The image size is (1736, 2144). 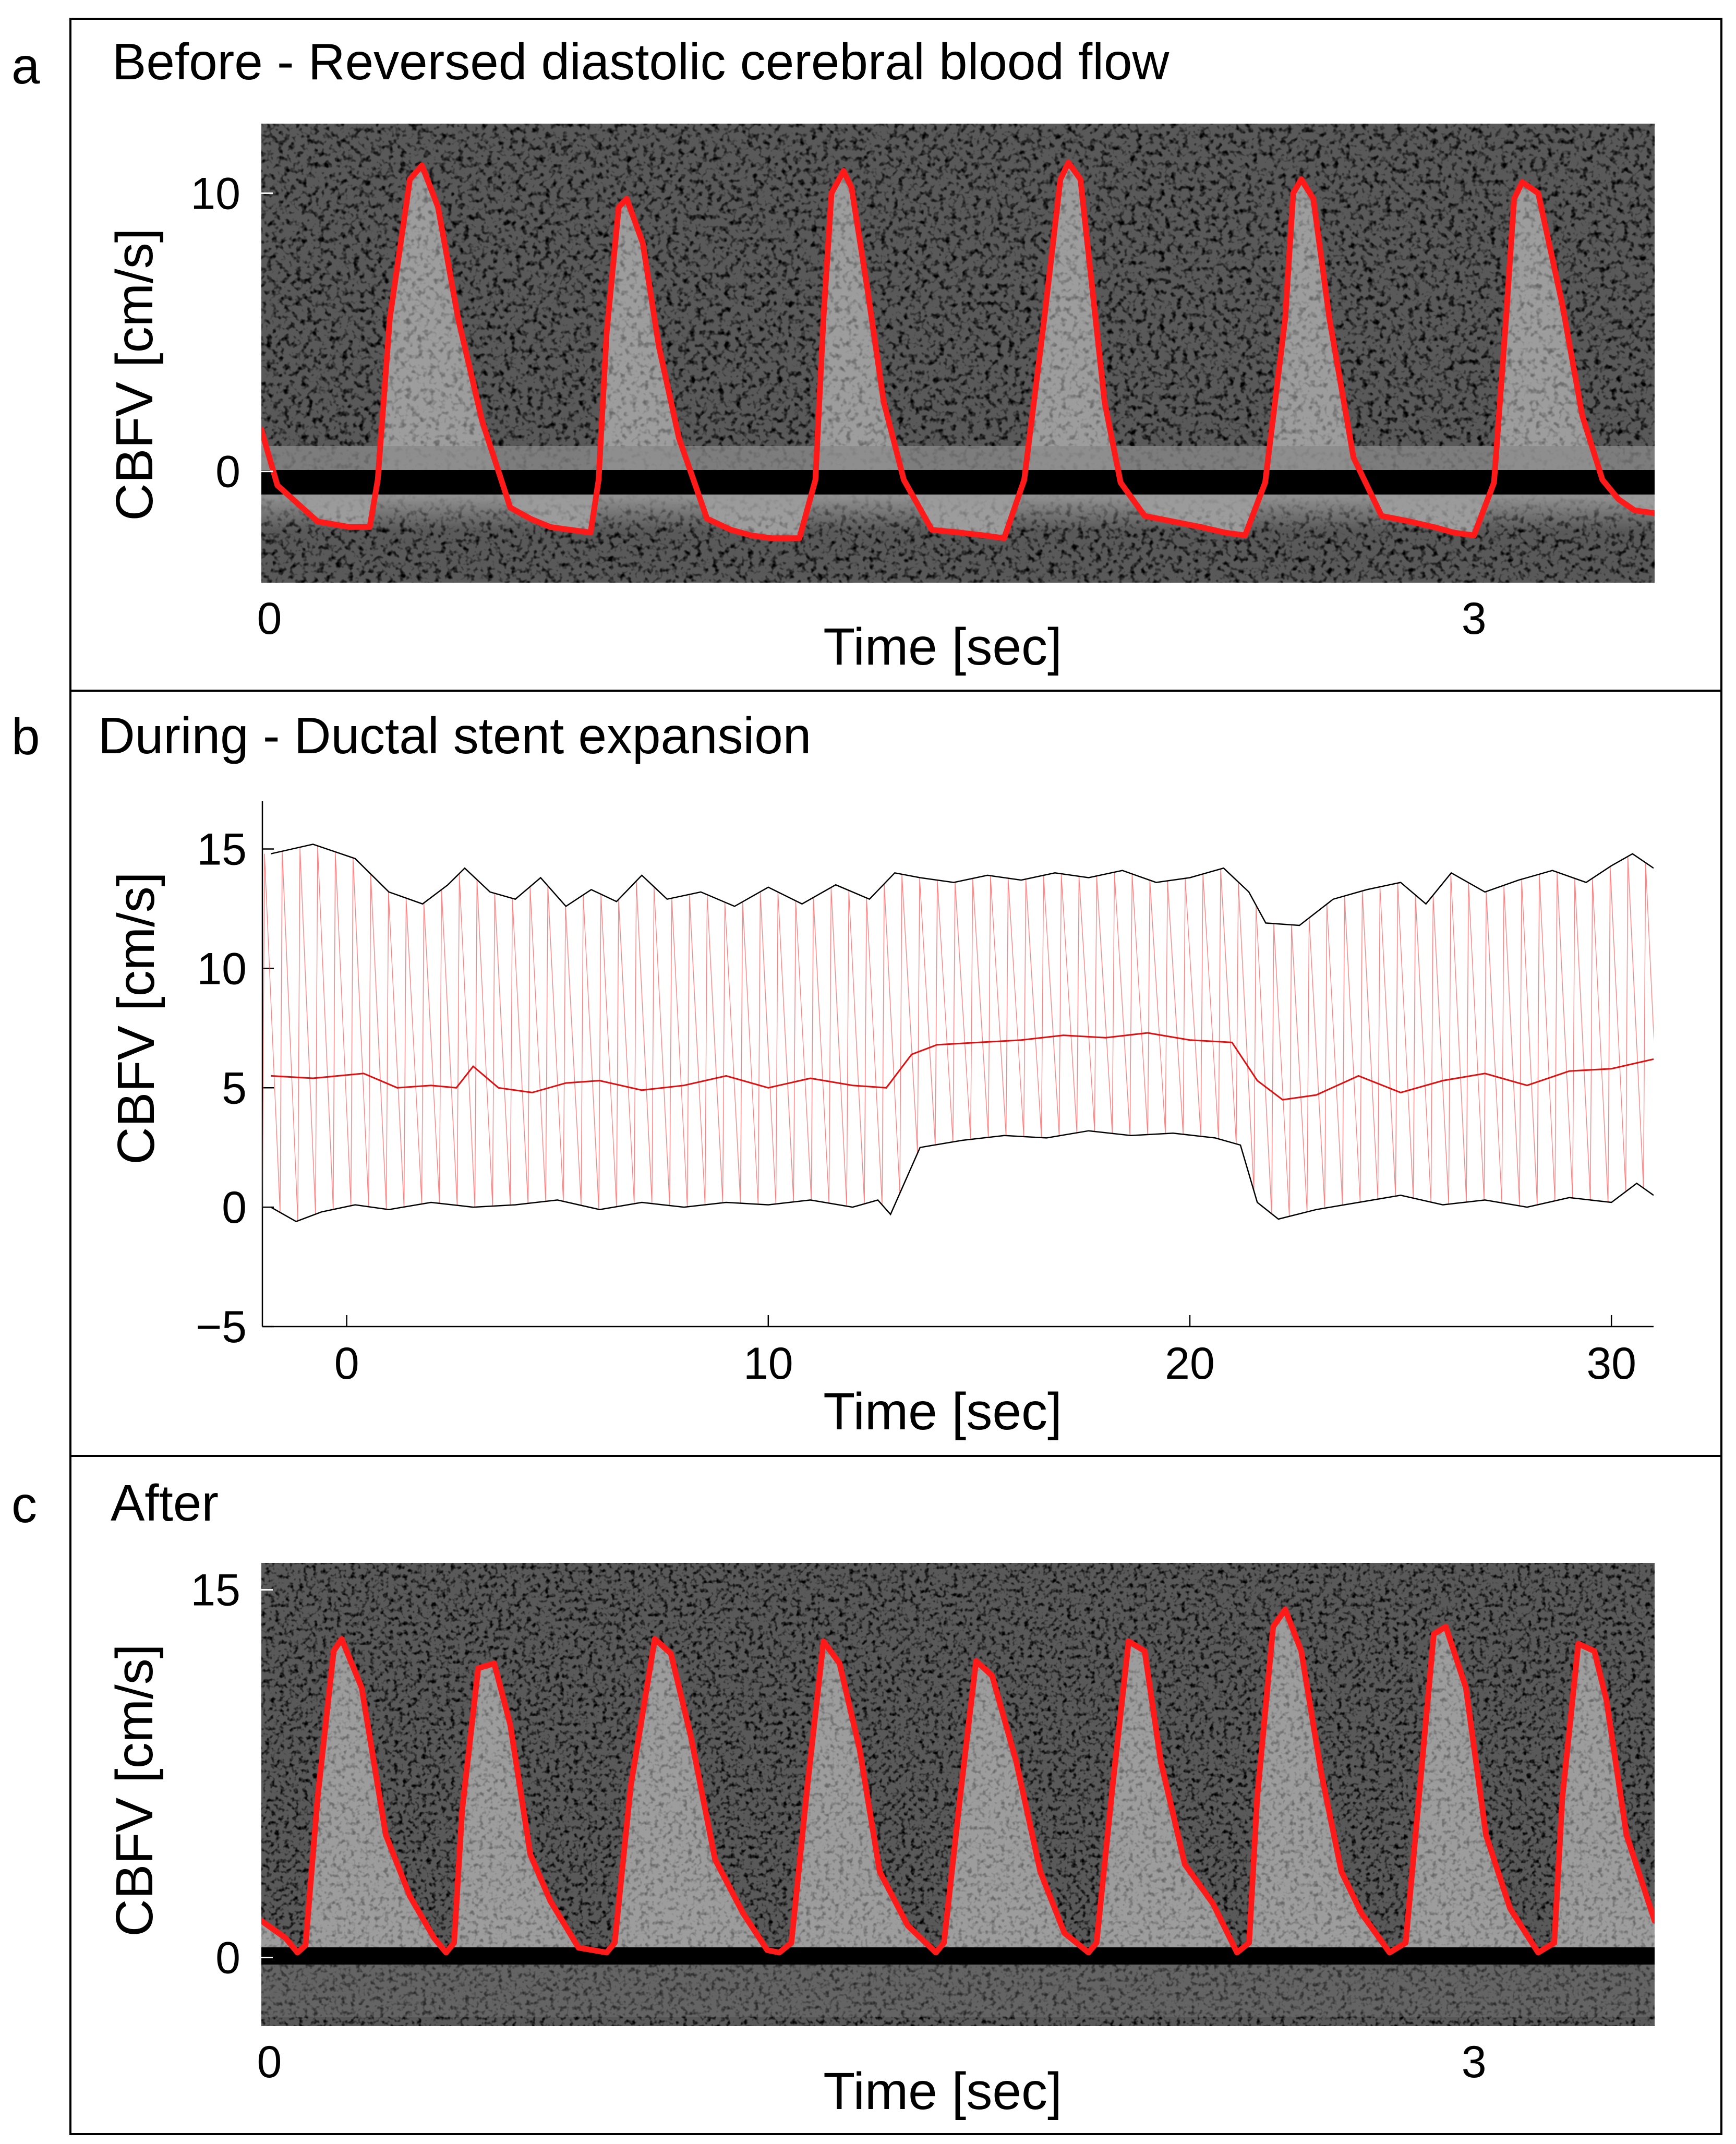 I want to click on panel-a-baseline-band-upper, so click(x=958, y=458).